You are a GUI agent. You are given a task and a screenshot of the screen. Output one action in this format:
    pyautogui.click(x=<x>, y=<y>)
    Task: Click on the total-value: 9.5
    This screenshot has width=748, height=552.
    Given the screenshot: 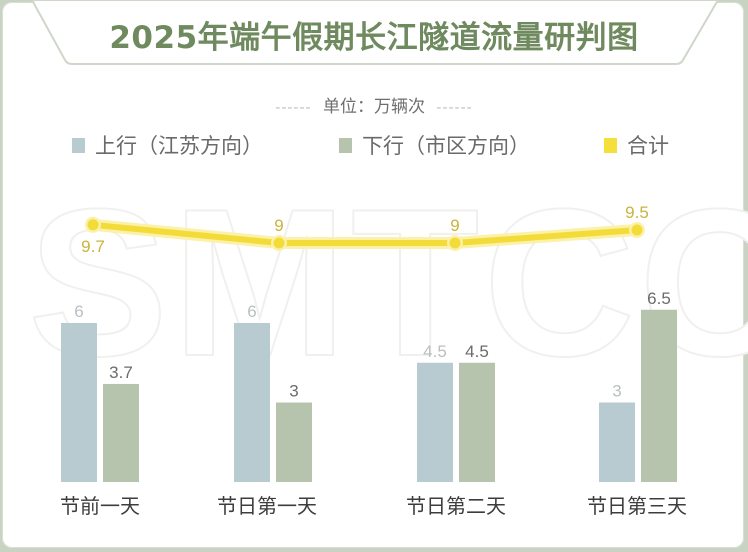 What is the action you would take?
    pyautogui.click(x=637, y=212)
    